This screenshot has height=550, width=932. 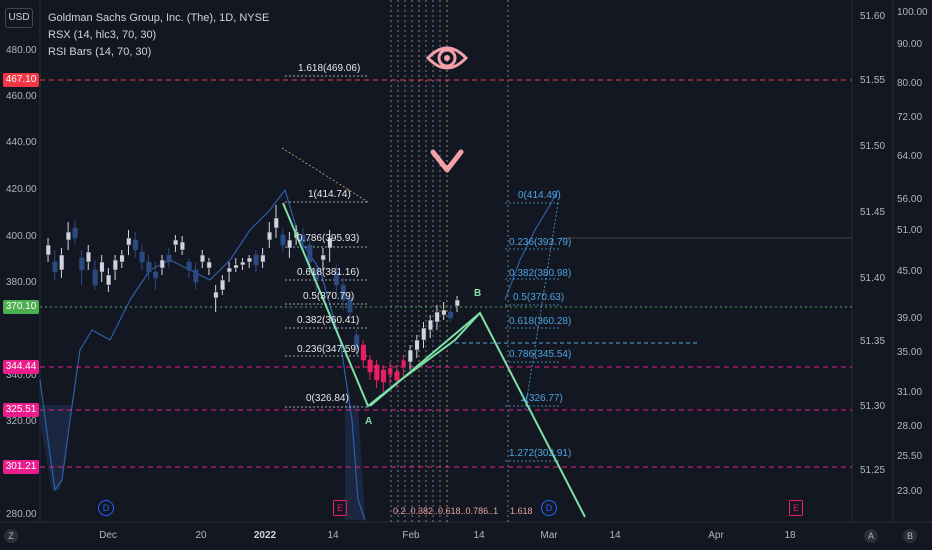 I want to click on price-tag-301: 301.21, so click(x=21, y=467).